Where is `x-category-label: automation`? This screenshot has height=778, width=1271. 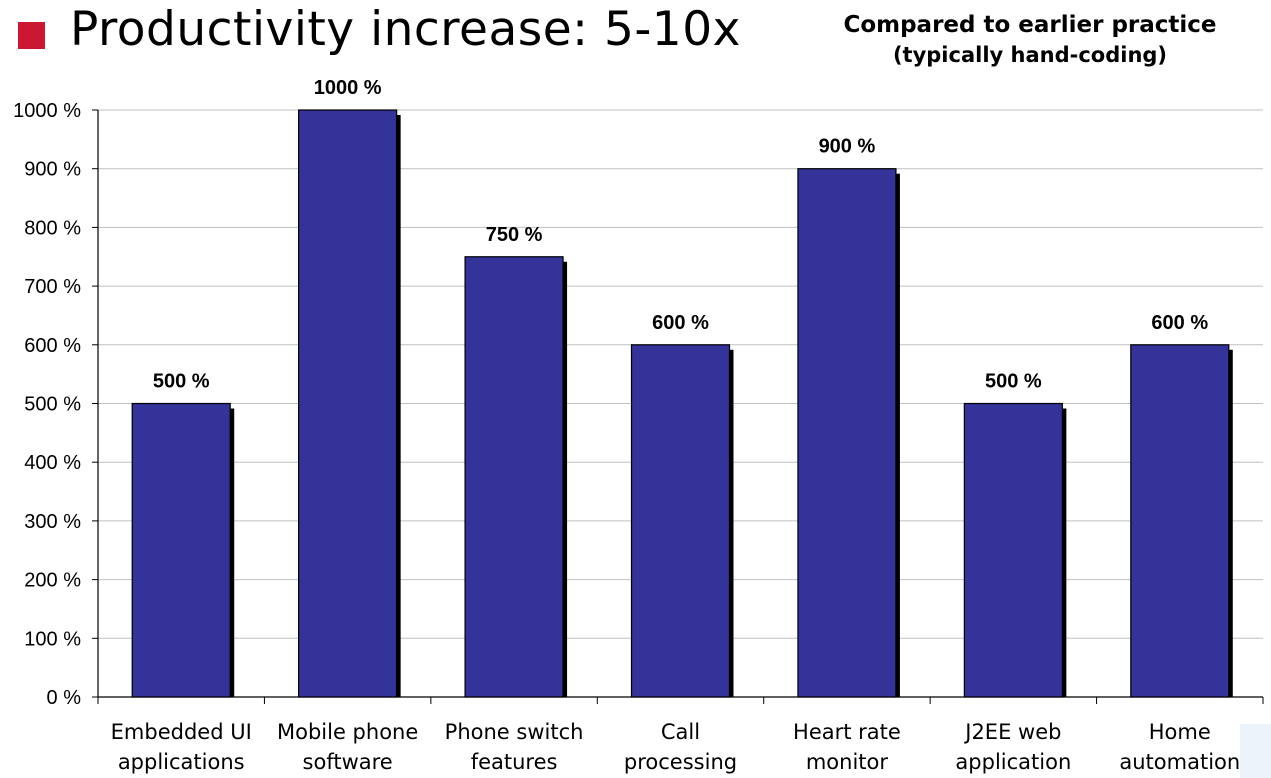
x-category-label: automation is located at coordinates (1179, 762).